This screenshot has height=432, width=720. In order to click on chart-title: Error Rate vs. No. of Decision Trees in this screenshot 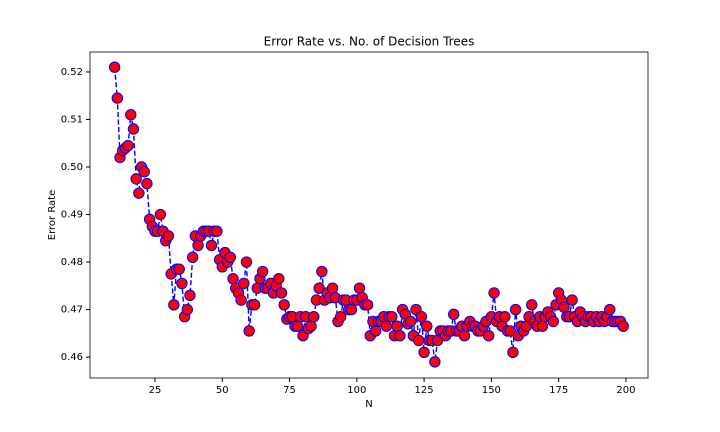, I will do `click(369, 42)`.